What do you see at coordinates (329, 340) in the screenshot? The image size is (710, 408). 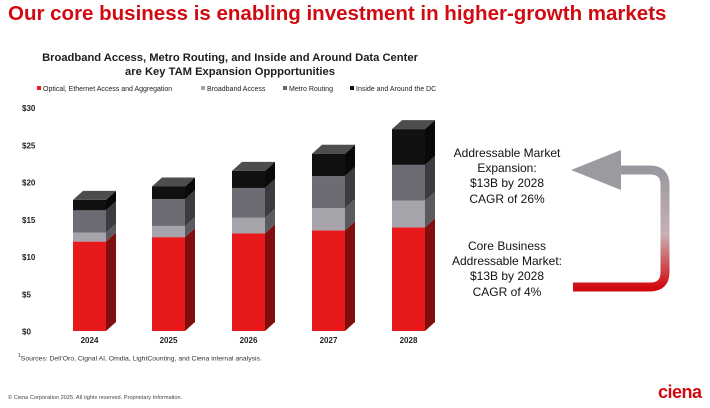 I see `x-tick-label: 2027` at bounding box center [329, 340].